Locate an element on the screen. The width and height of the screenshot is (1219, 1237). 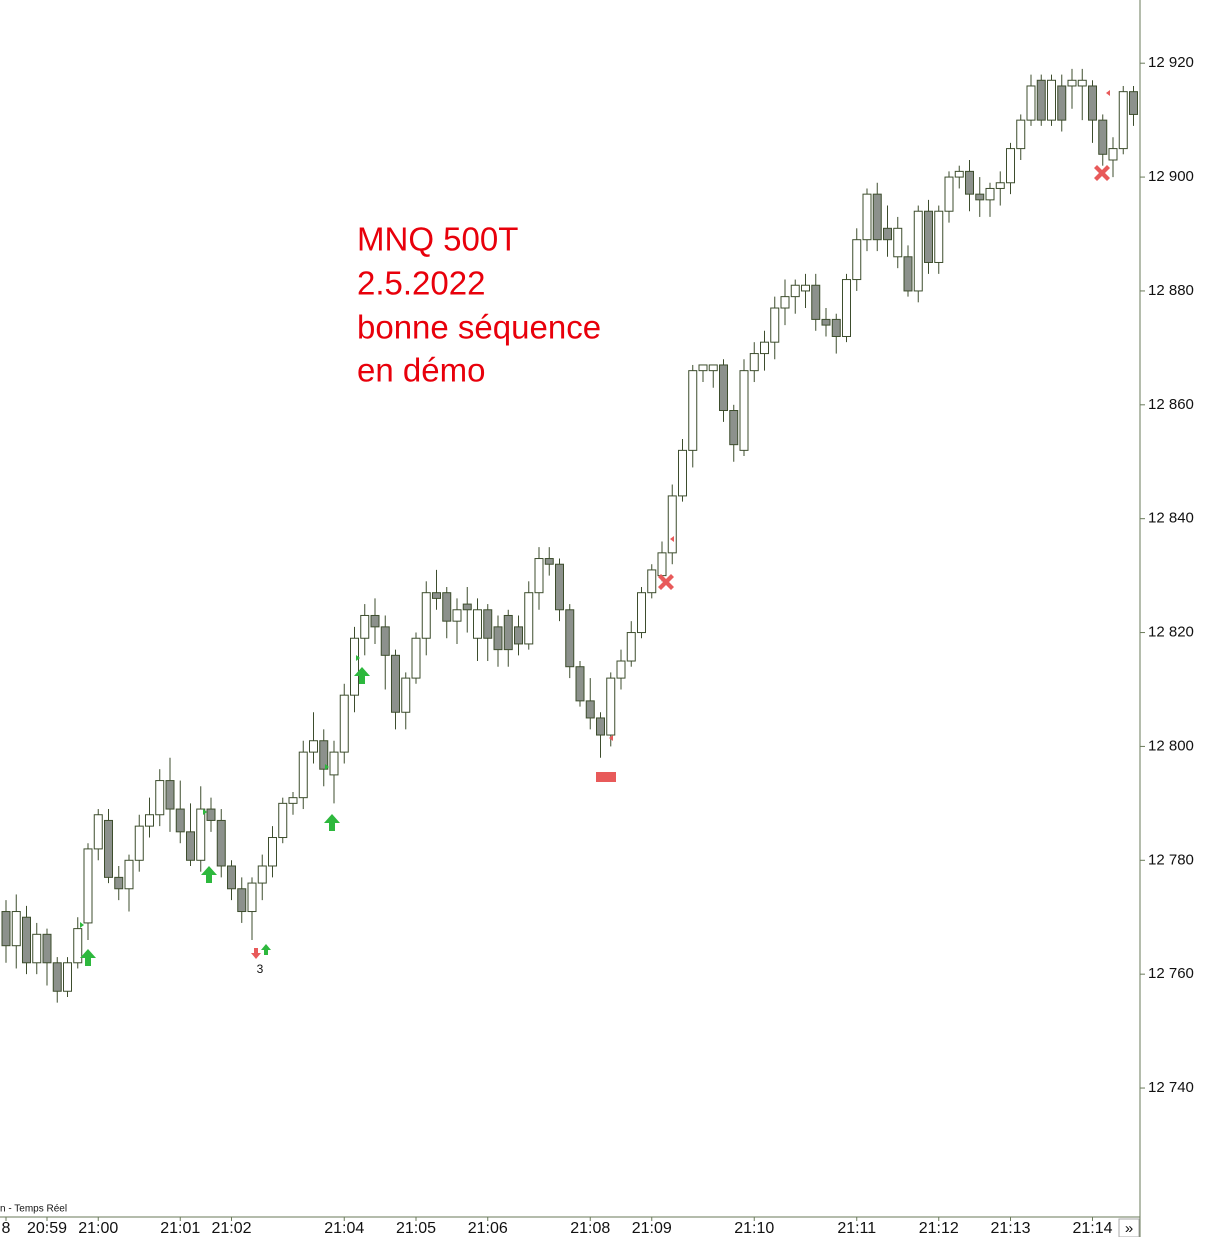
status-text: n - Temps Réel is located at coordinates (33, 1209).